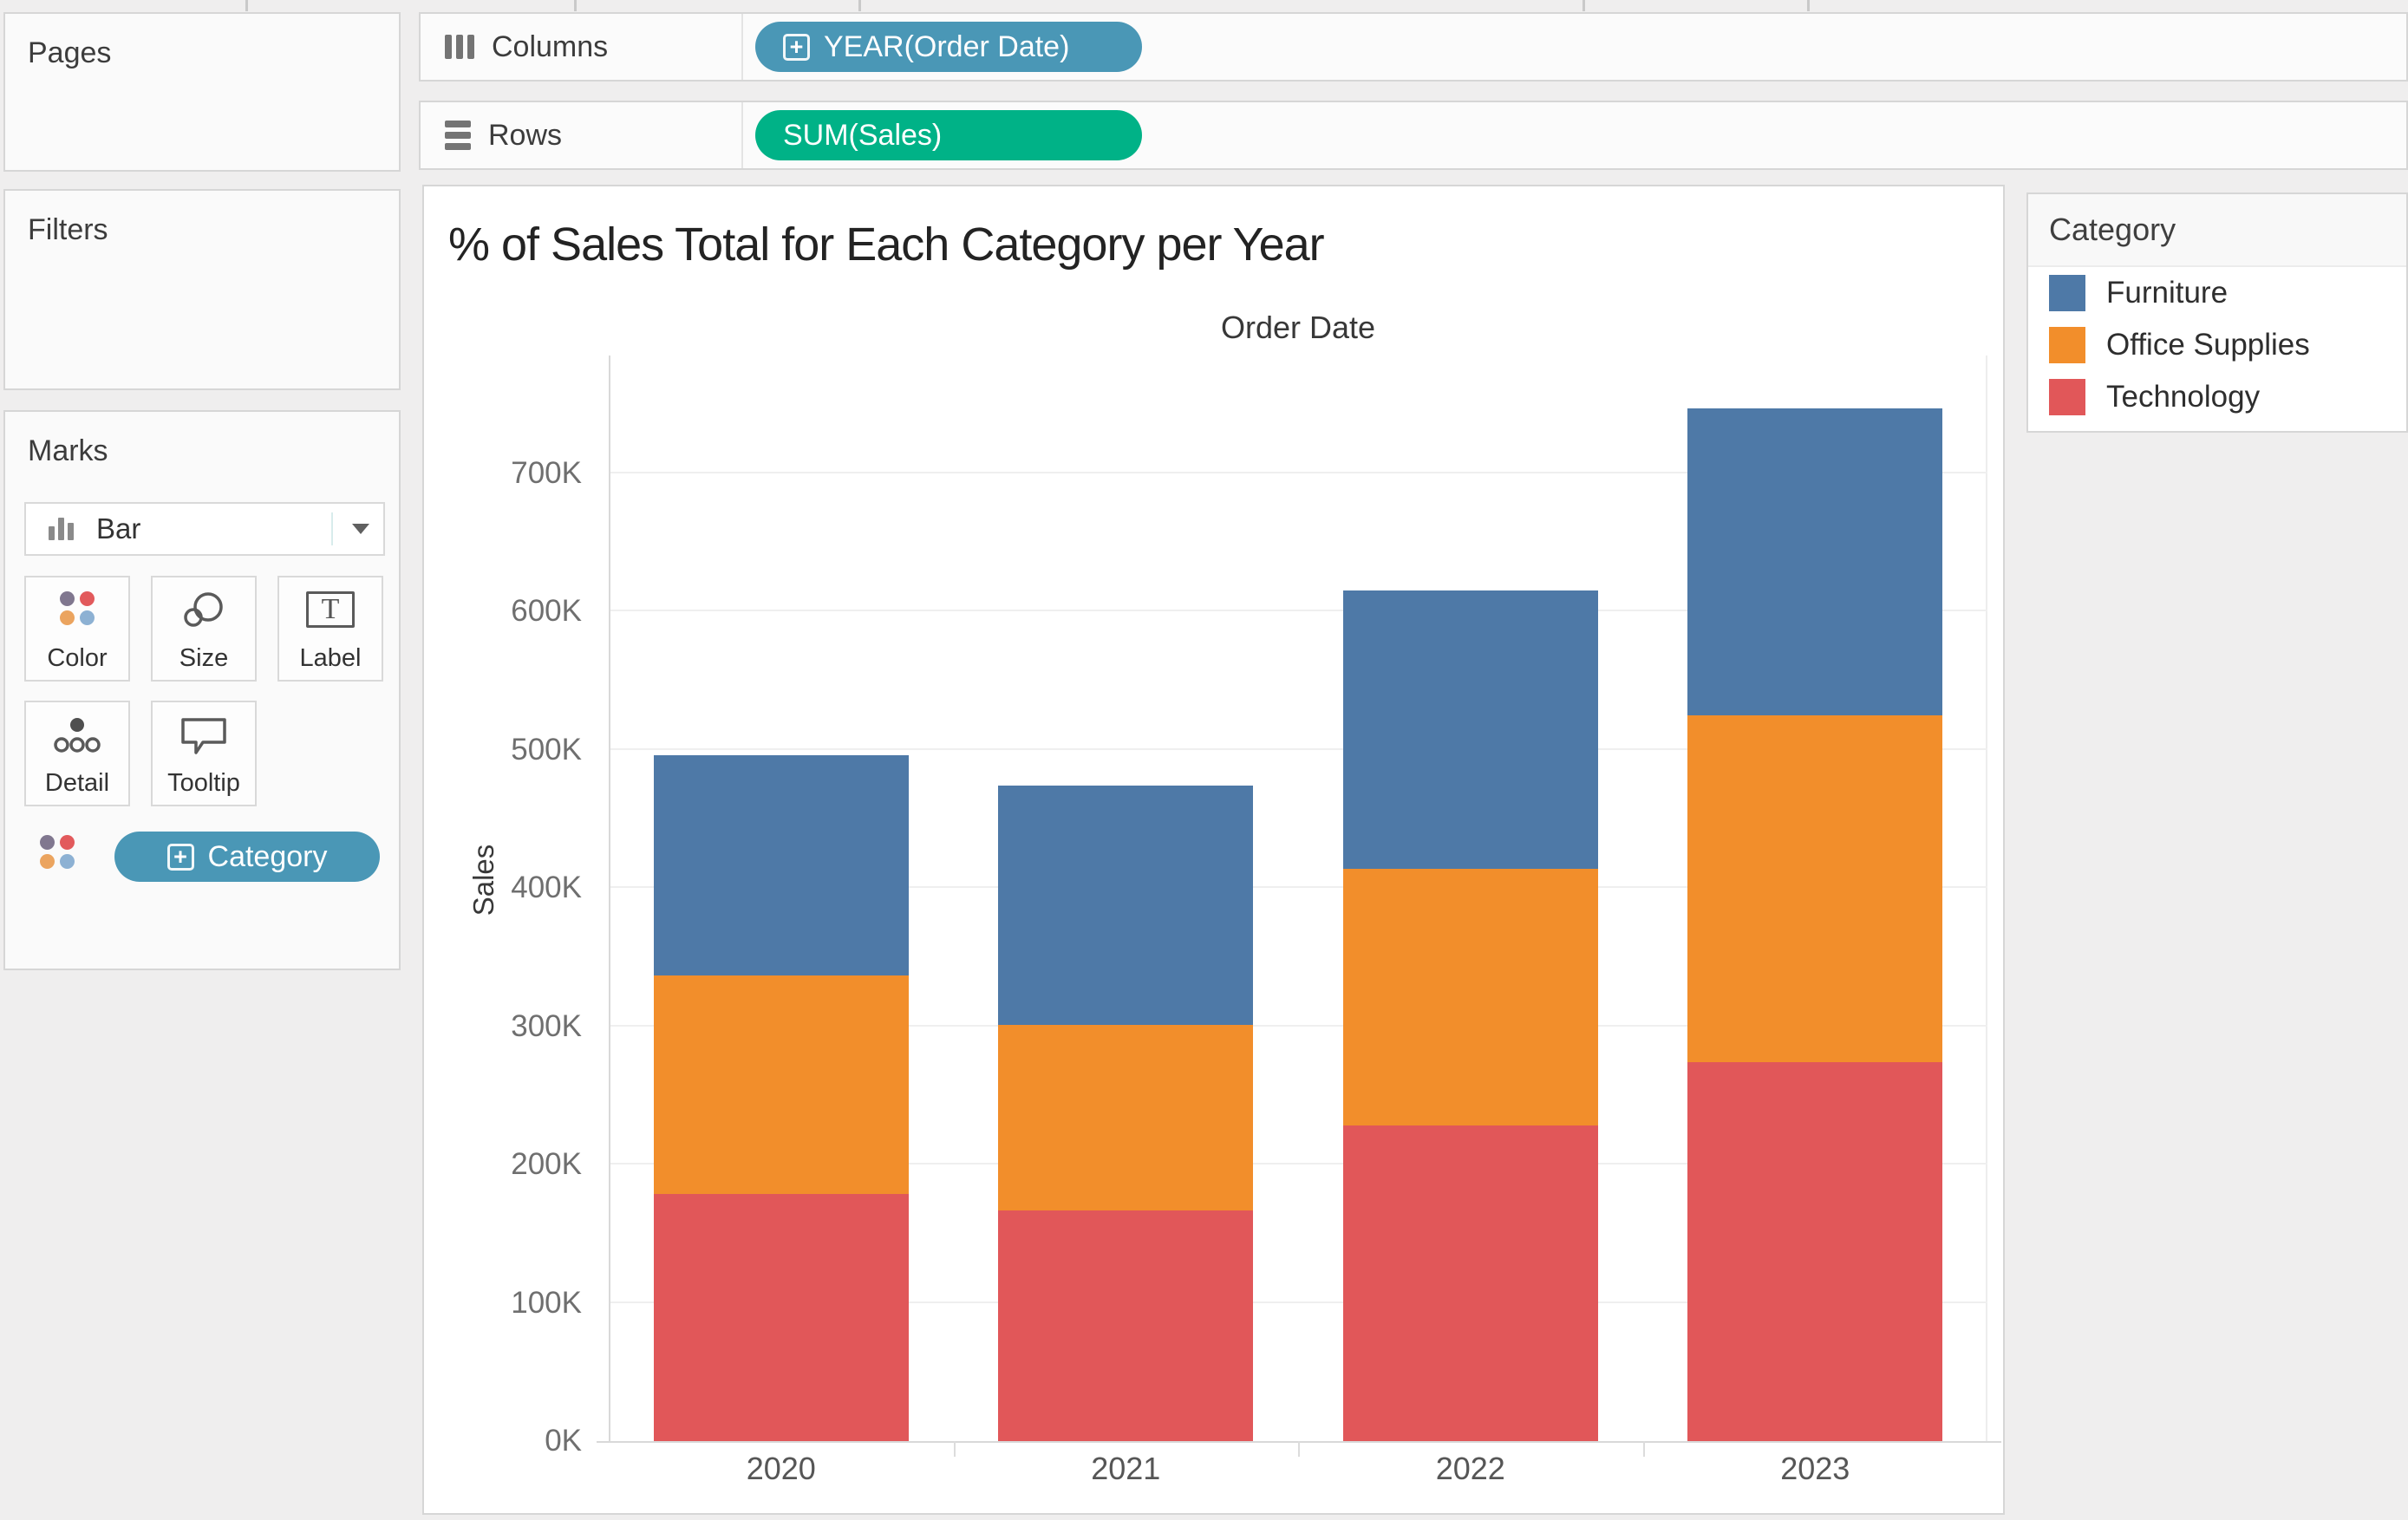 Image resolution: width=2408 pixels, height=1520 pixels. I want to click on columns-pill-area: + YEAR(Order Date), so click(1574, 47).